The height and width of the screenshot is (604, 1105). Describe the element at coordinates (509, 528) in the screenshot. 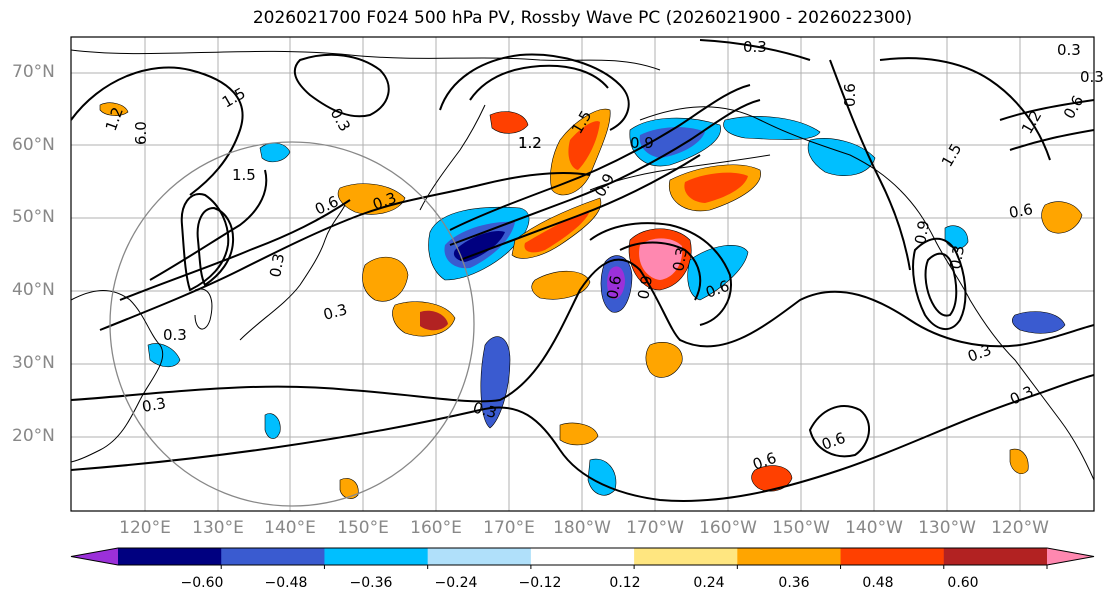

I see `lon-label-170e: 170°E` at that location.